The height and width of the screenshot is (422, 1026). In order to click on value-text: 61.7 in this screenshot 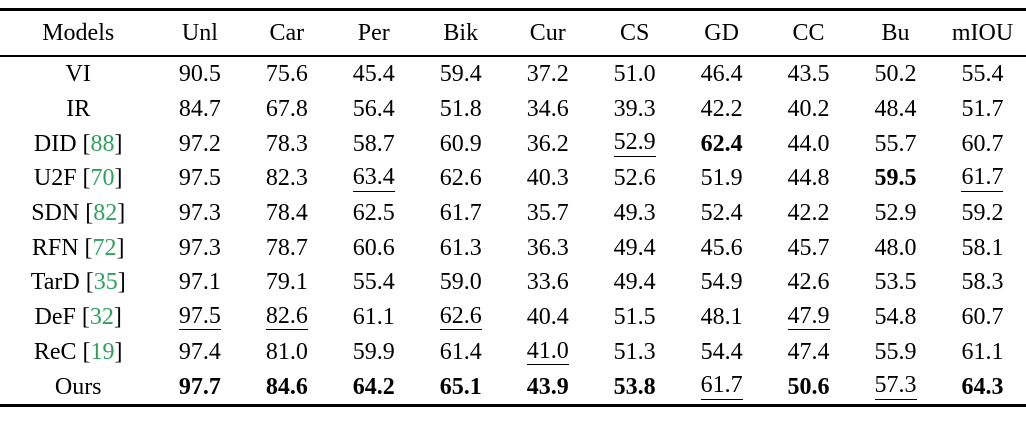, I will do `click(460, 213)`.